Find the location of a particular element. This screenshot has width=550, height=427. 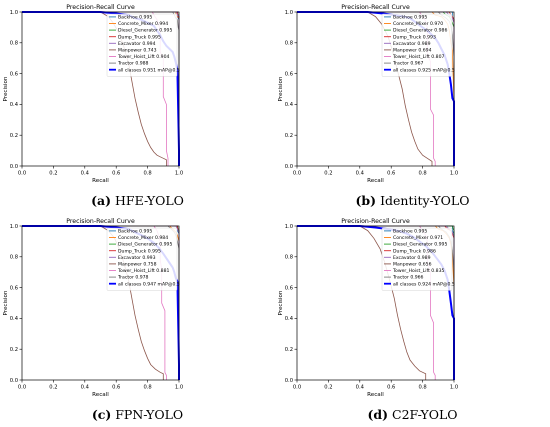

legend-label: Tractor 0.967 is located at coordinates (408, 64).